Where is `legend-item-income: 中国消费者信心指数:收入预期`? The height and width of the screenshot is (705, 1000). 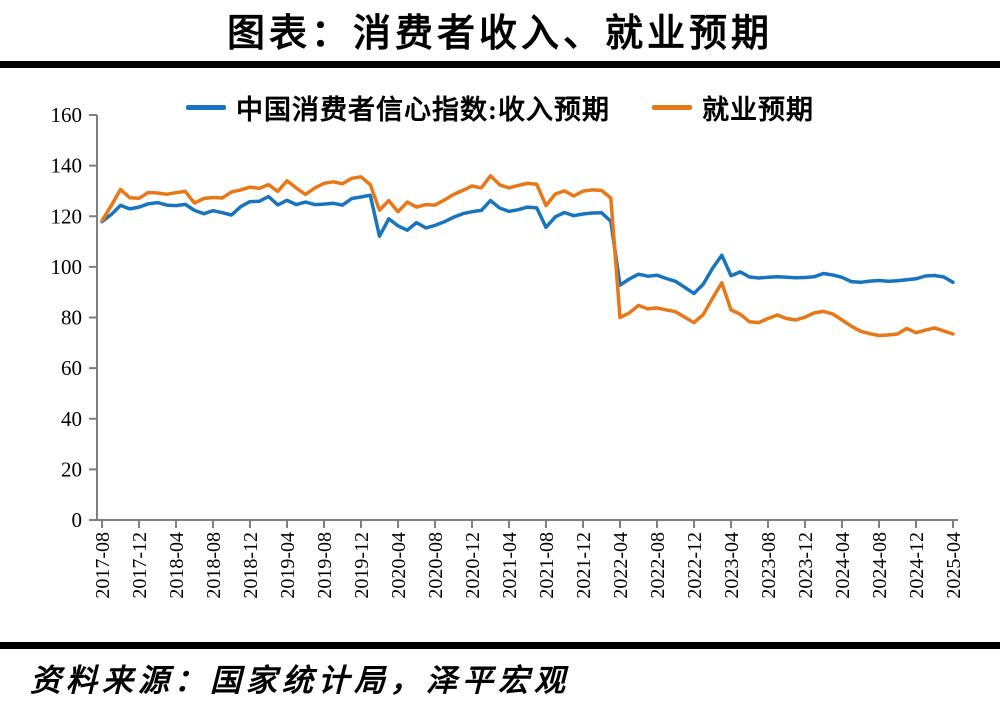 legend-item-income: 中国消费者信心指数:收入预期 is located at coordinates (398, 107).